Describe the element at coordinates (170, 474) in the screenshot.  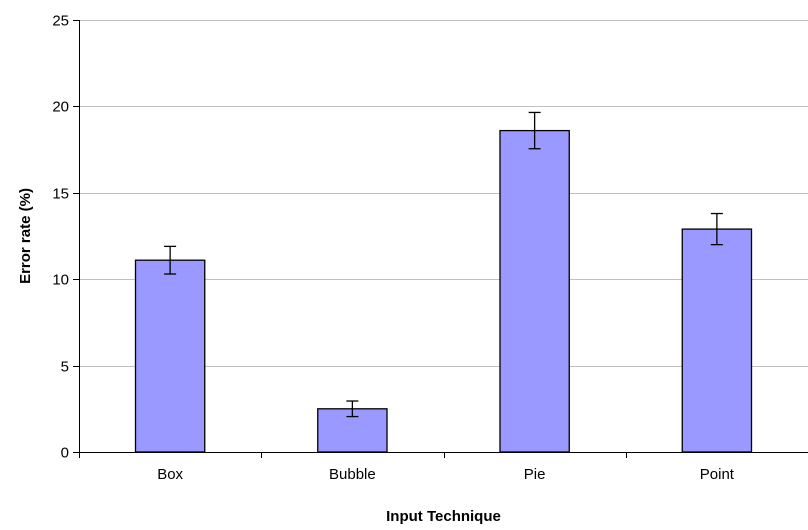
I see `x-tick-label-box: Box` at that location.